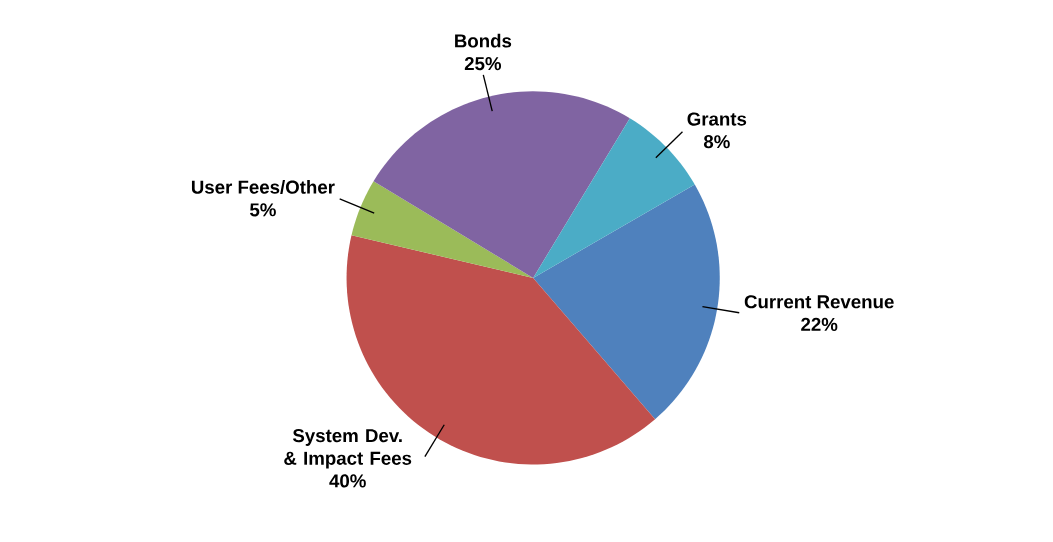 The image size is (1053, 542). Describe the element at coordinates (347, 481) in the screenshot. I see `data-label: 40%` at that location.